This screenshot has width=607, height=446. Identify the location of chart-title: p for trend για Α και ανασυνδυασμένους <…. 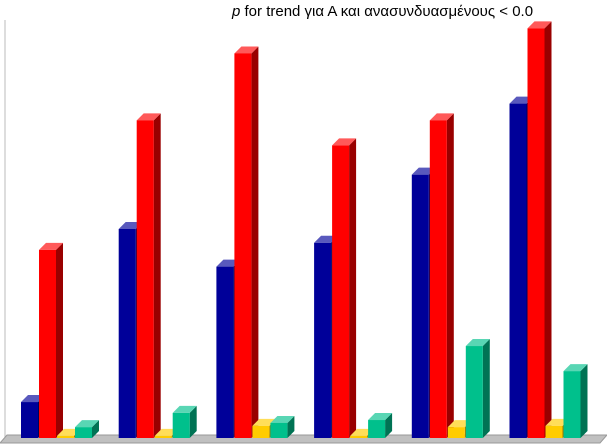
(382, 11).